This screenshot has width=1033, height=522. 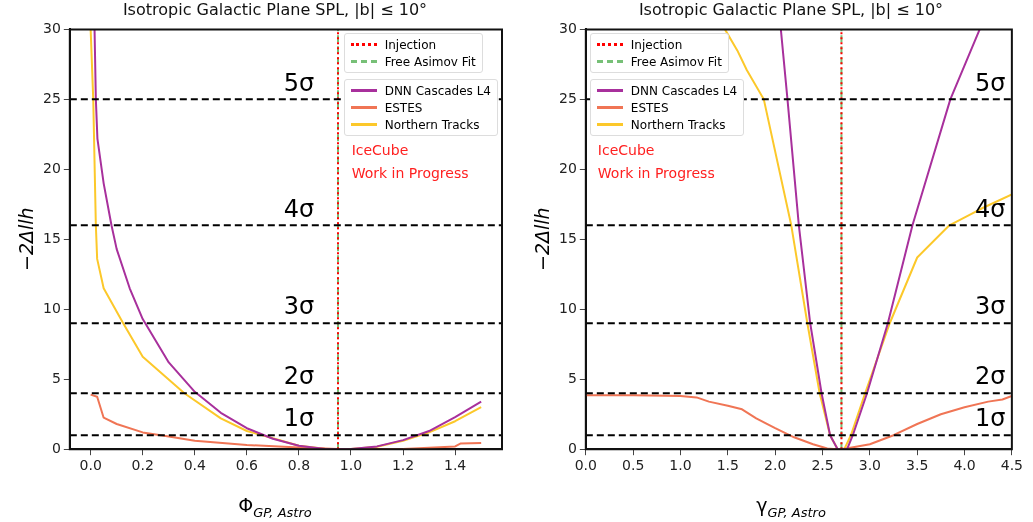 What do you see at coordinates (869, 465) in the screenshot?
I see `x-tick-label: 3.0` at bounding box center [869, 465].